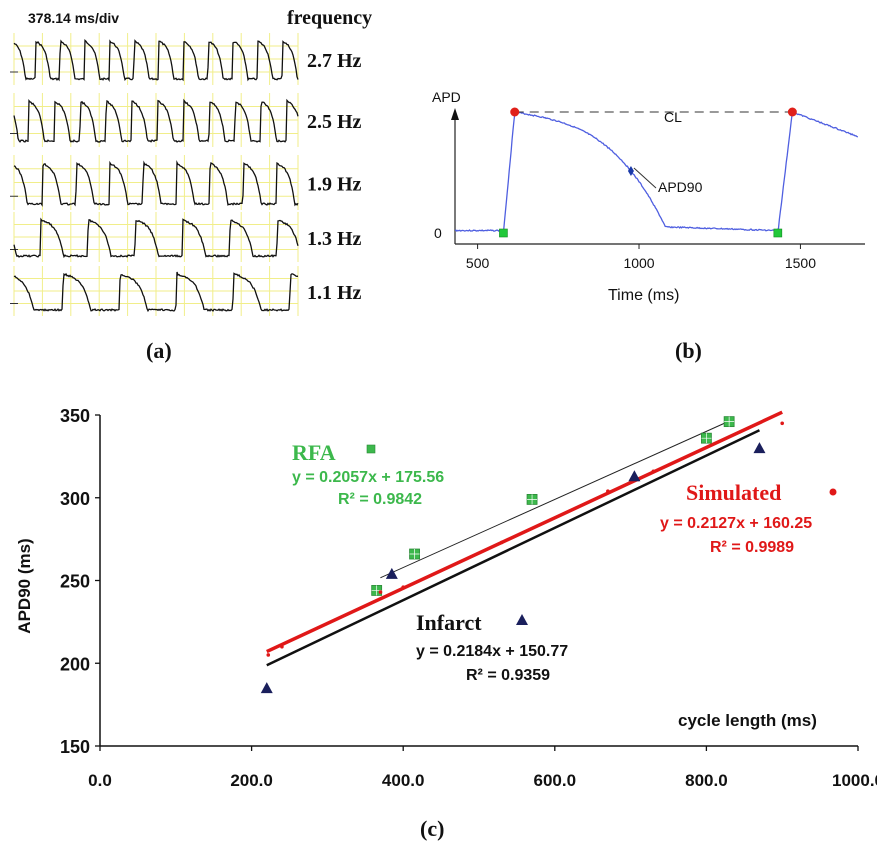 The width and height of the screenshot is (877, 843). I want to click on panel-b-plot, so click(656, 172).